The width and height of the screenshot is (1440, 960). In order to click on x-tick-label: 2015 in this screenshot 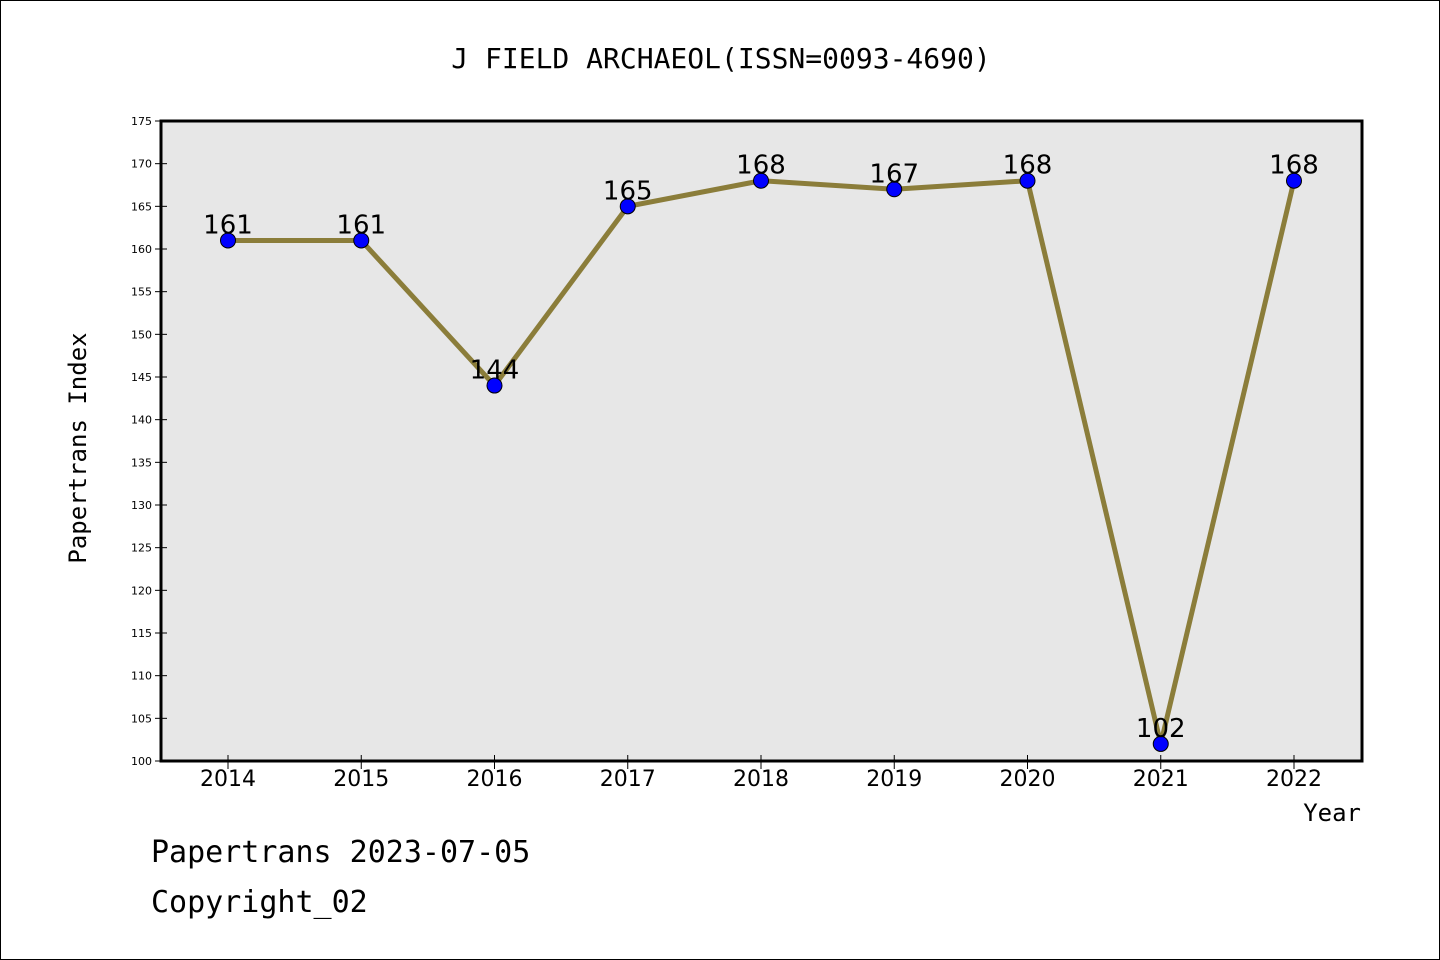, I will do `click(361, 779)`.